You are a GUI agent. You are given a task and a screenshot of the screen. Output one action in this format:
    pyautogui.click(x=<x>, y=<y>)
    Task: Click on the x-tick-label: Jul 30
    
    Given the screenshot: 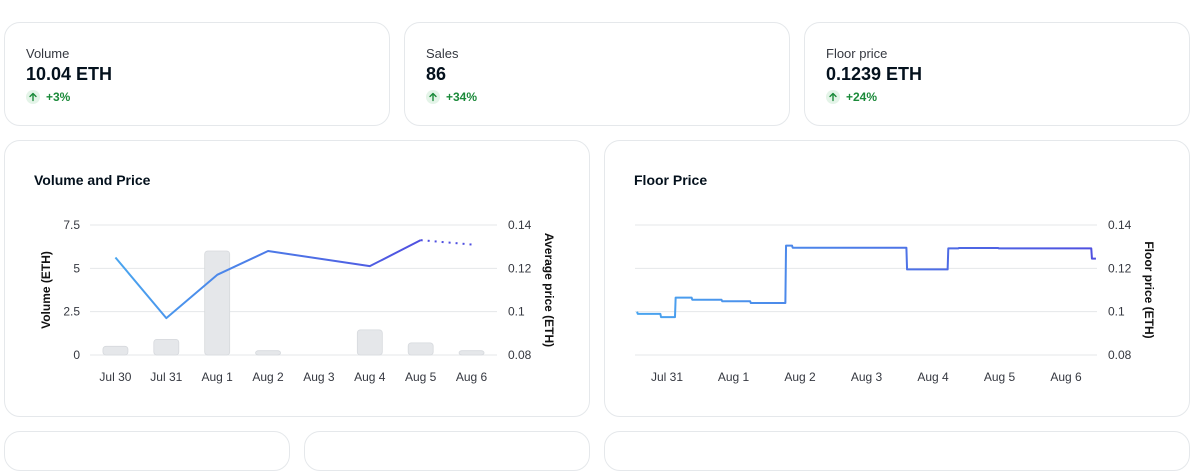 What is the action you would take?
    pyautogui.click(x=115, y=377)
    